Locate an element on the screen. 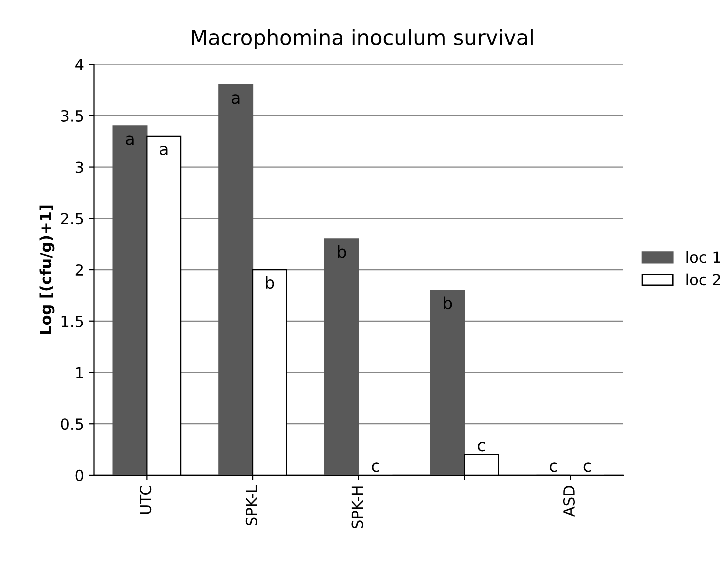  y-tick-label: 1.5 is located at coordinates (73, 322).